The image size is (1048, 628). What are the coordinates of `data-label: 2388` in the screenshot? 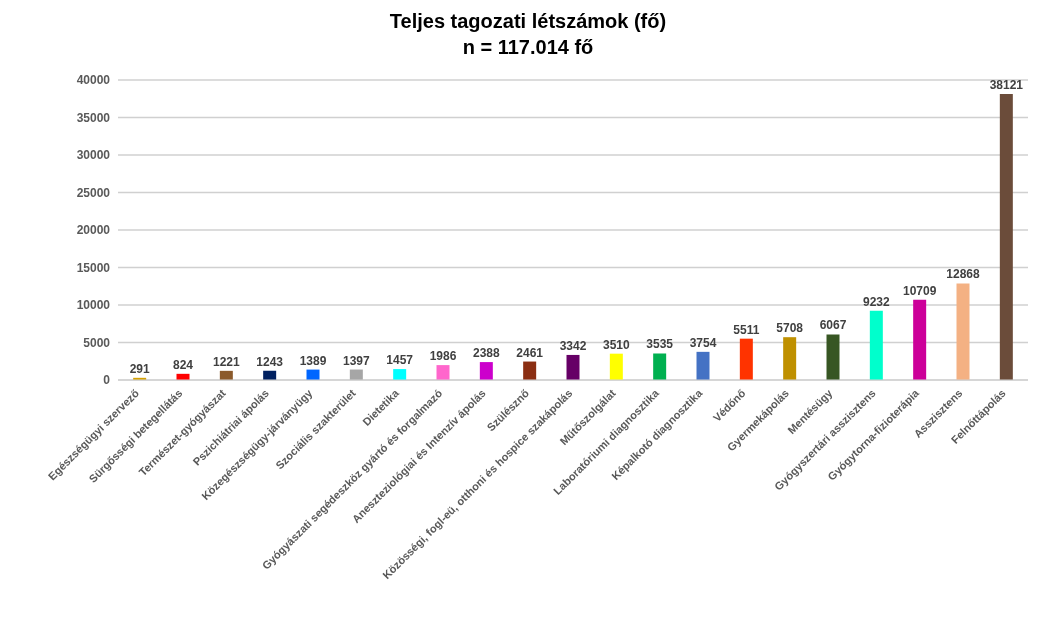 It's located at (486, 353).